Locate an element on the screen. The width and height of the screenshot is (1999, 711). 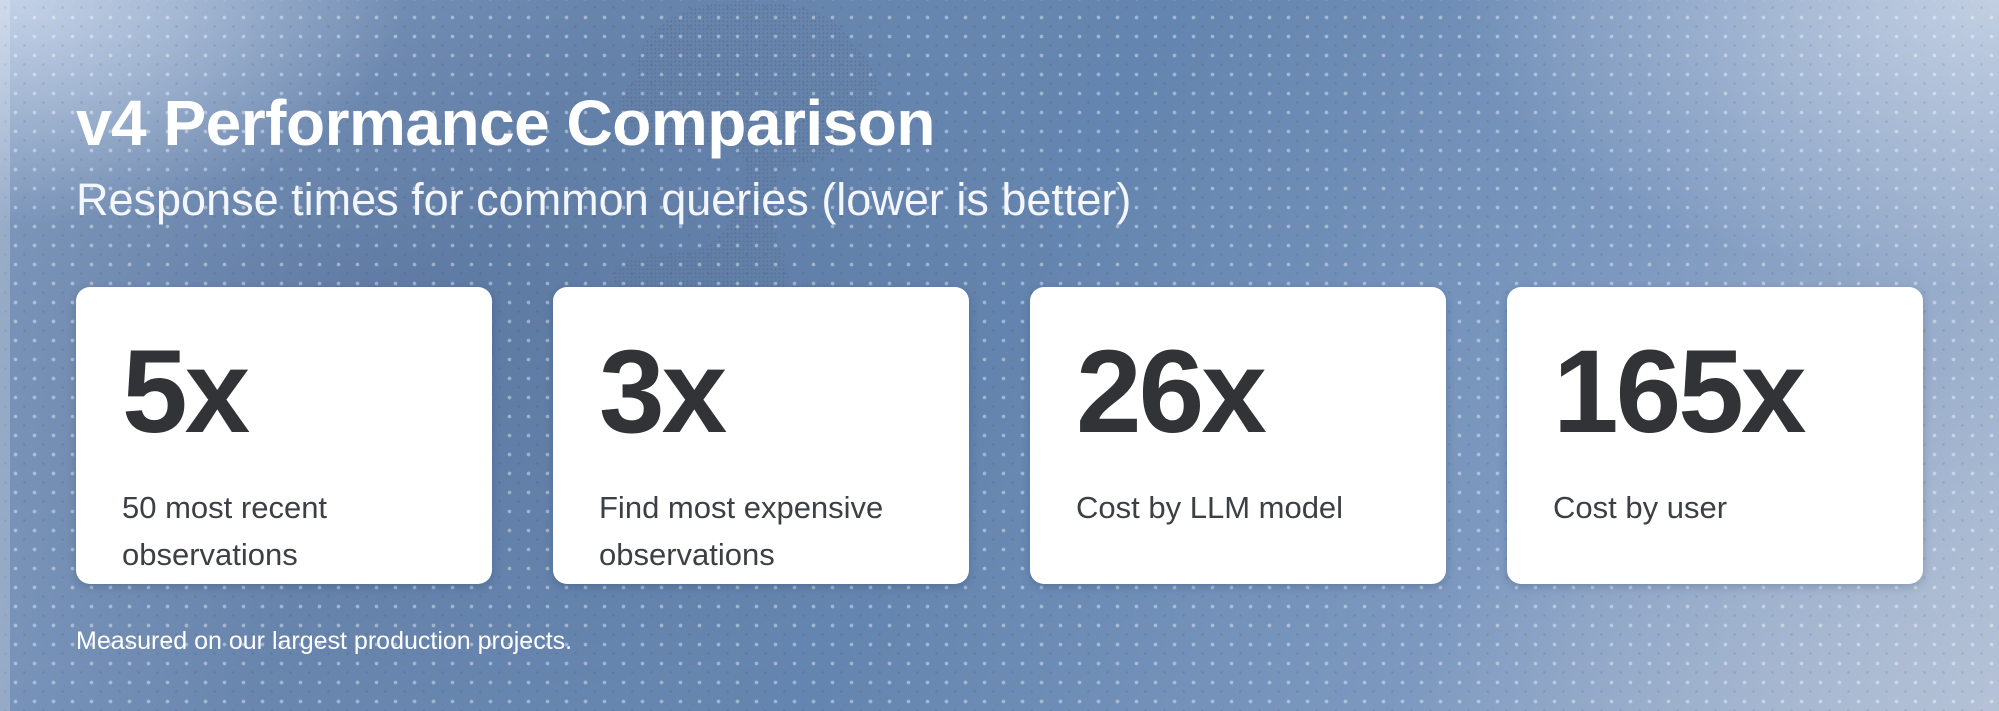
metric-card-expensive-observations: 3x Find most expensive observations is located at coordinates (761, 436).